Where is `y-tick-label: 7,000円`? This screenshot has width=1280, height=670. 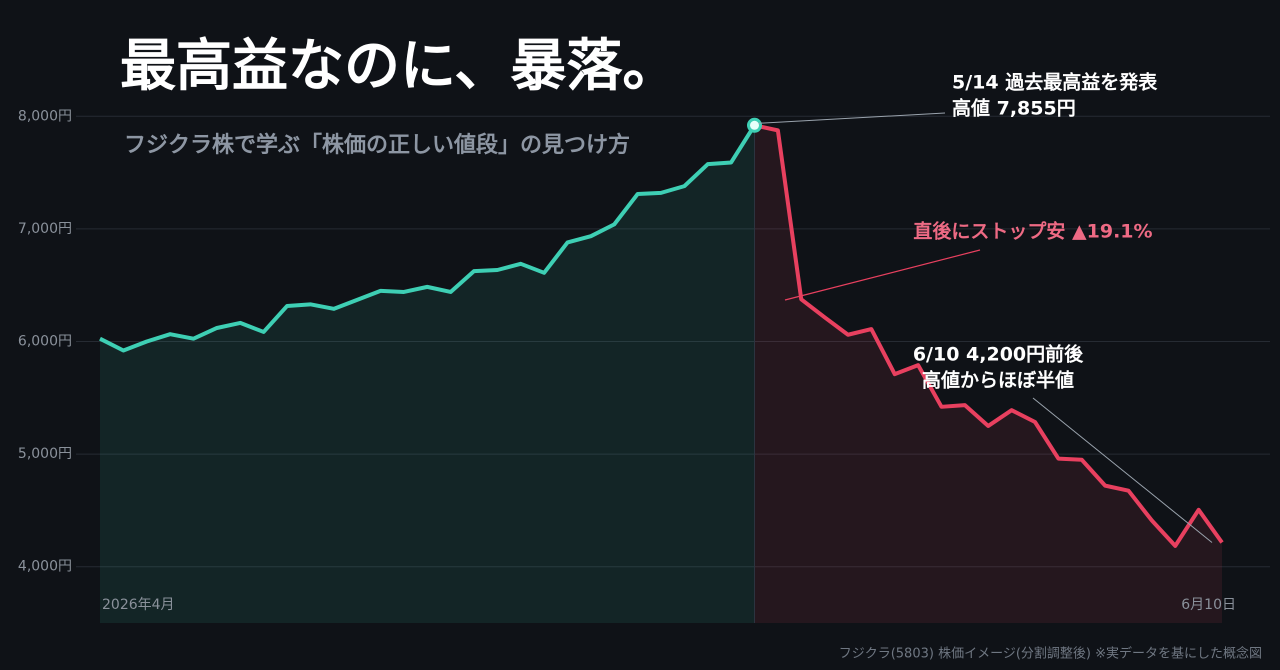
y-tick-label: 7,000円 is located at coordinates (45, 229).